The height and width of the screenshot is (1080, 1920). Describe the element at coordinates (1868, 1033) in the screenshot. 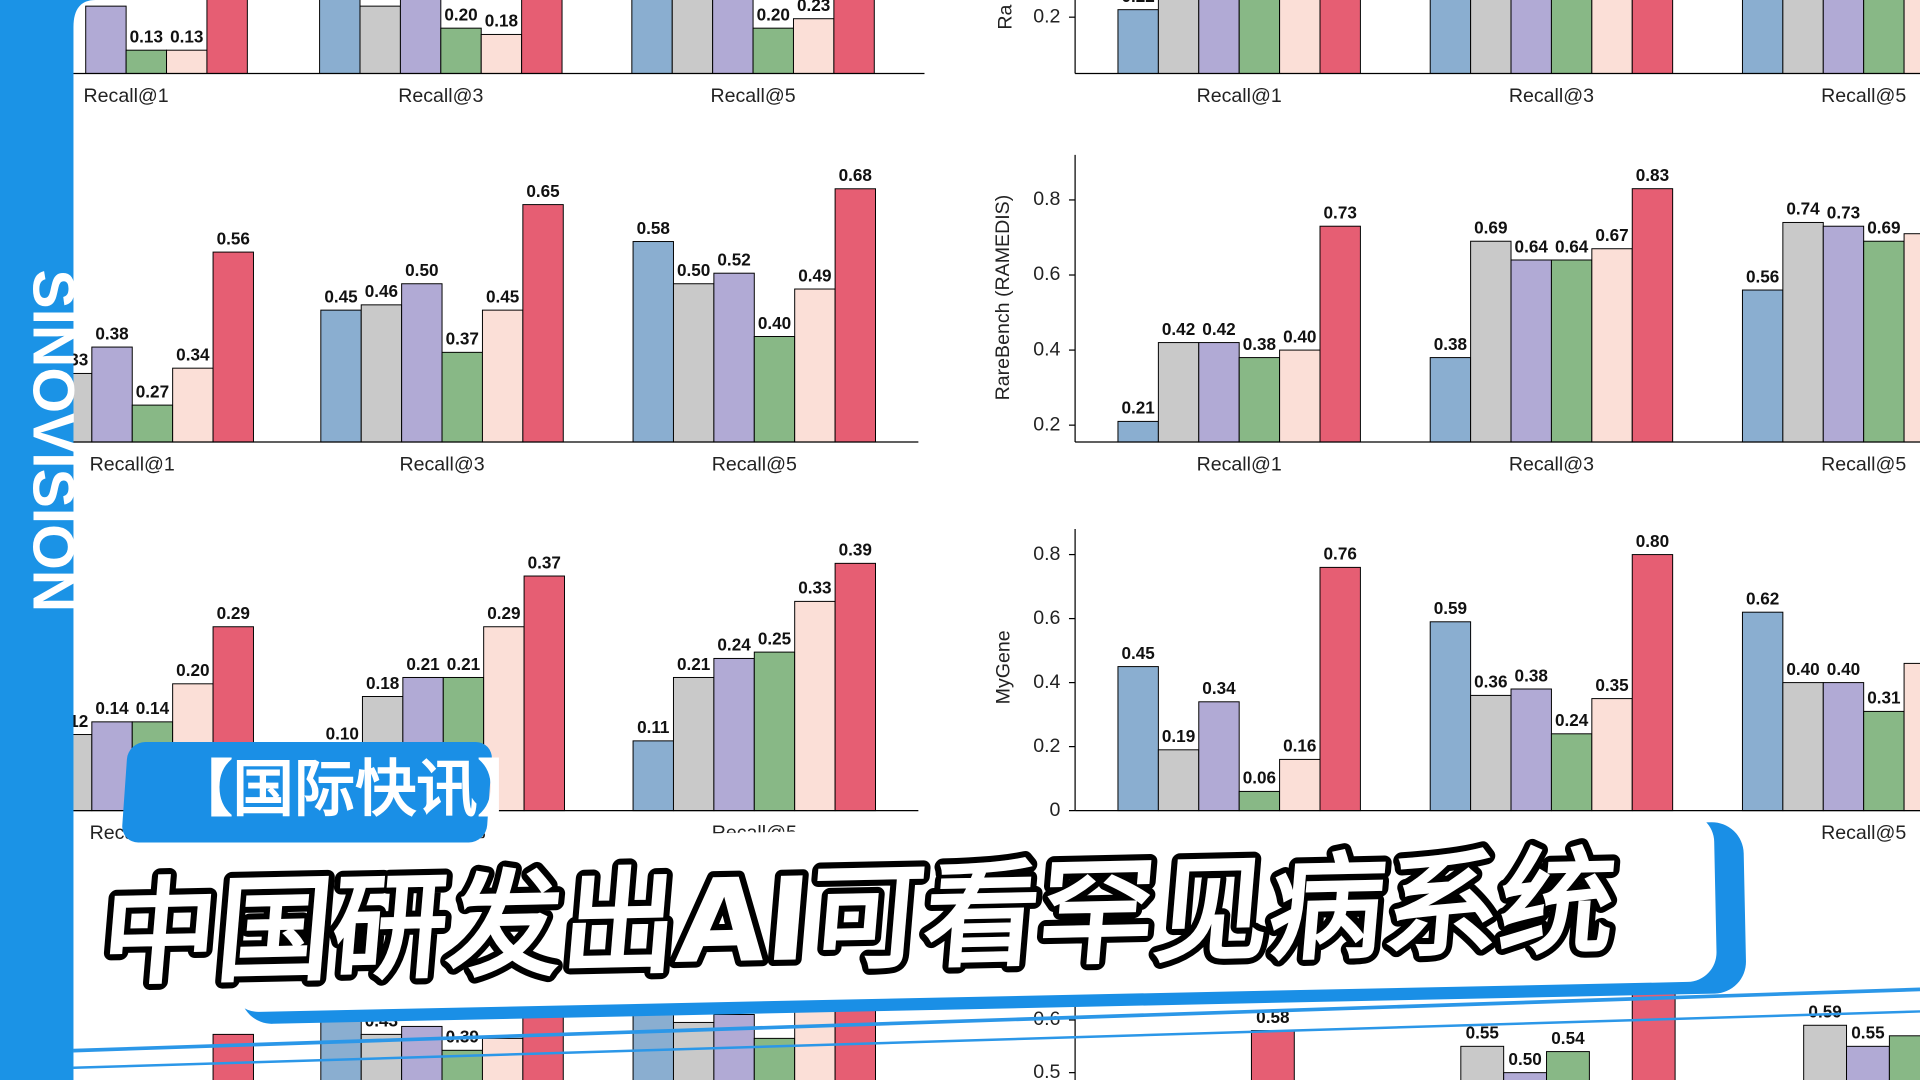

I see `value-label: 0.55` at that location.